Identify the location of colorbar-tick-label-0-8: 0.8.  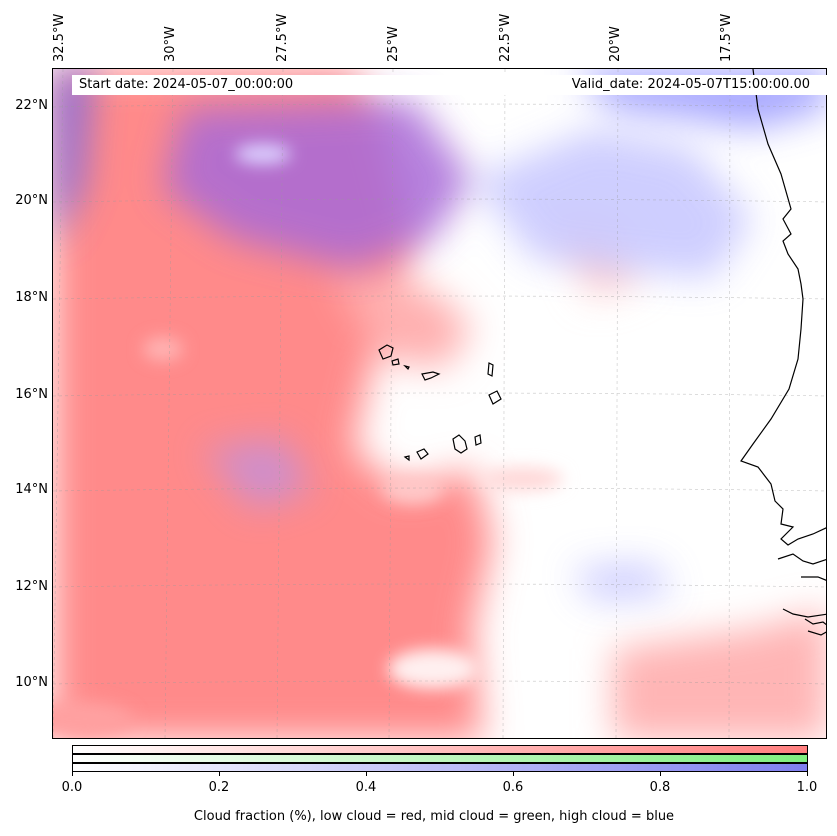
(660, 787).